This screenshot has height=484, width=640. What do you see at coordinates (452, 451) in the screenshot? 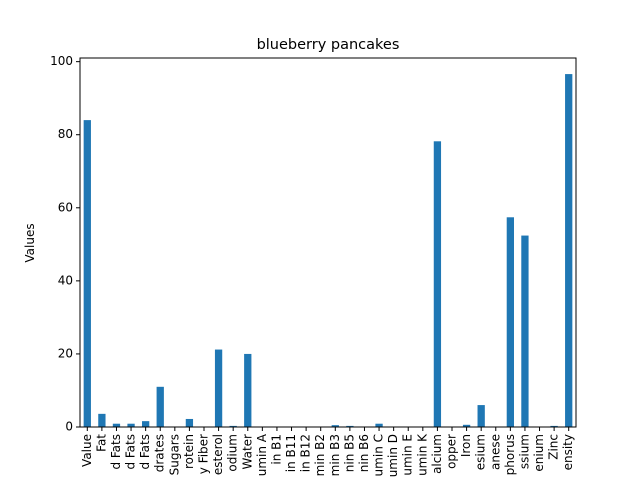
I see `x-tick-label-25: opper` at bounding box center [452, 451].